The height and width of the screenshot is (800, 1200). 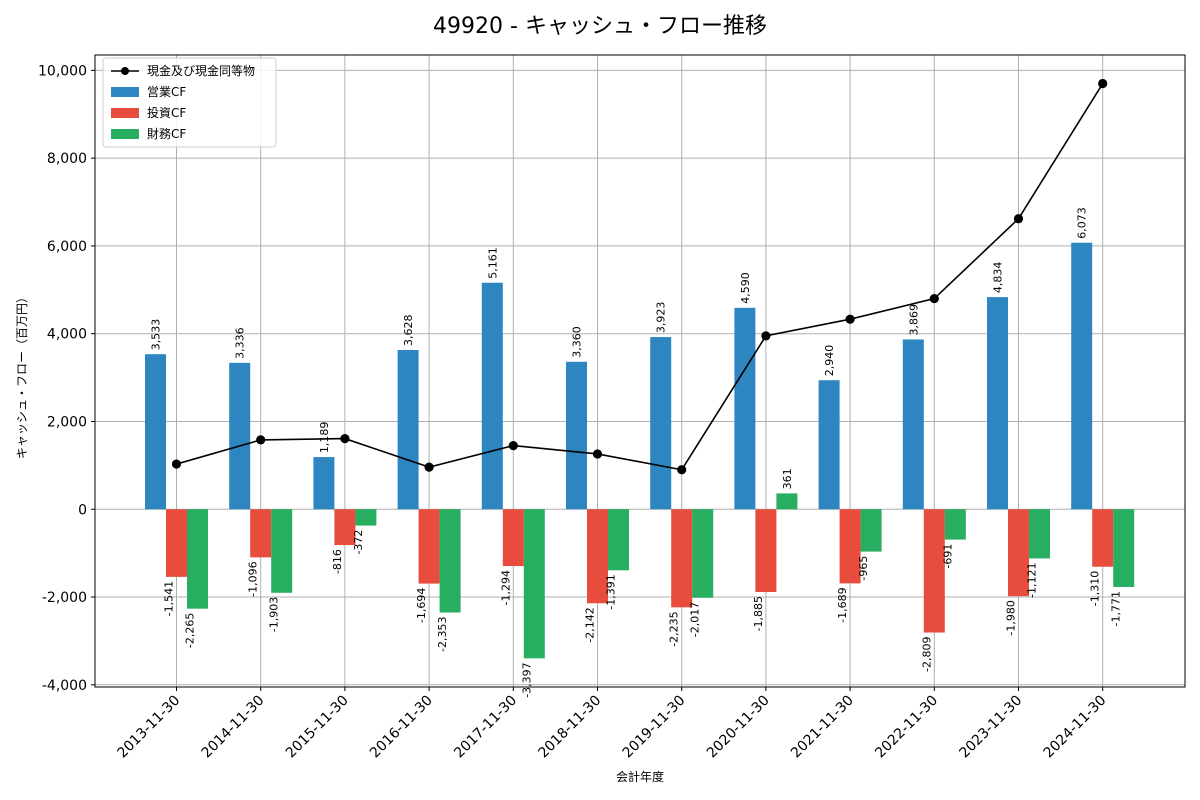 What do you see at coordinates (253, 578) in the screenshot?
I see `bar-value-label: -1,096` at bounding box center [253, 578].